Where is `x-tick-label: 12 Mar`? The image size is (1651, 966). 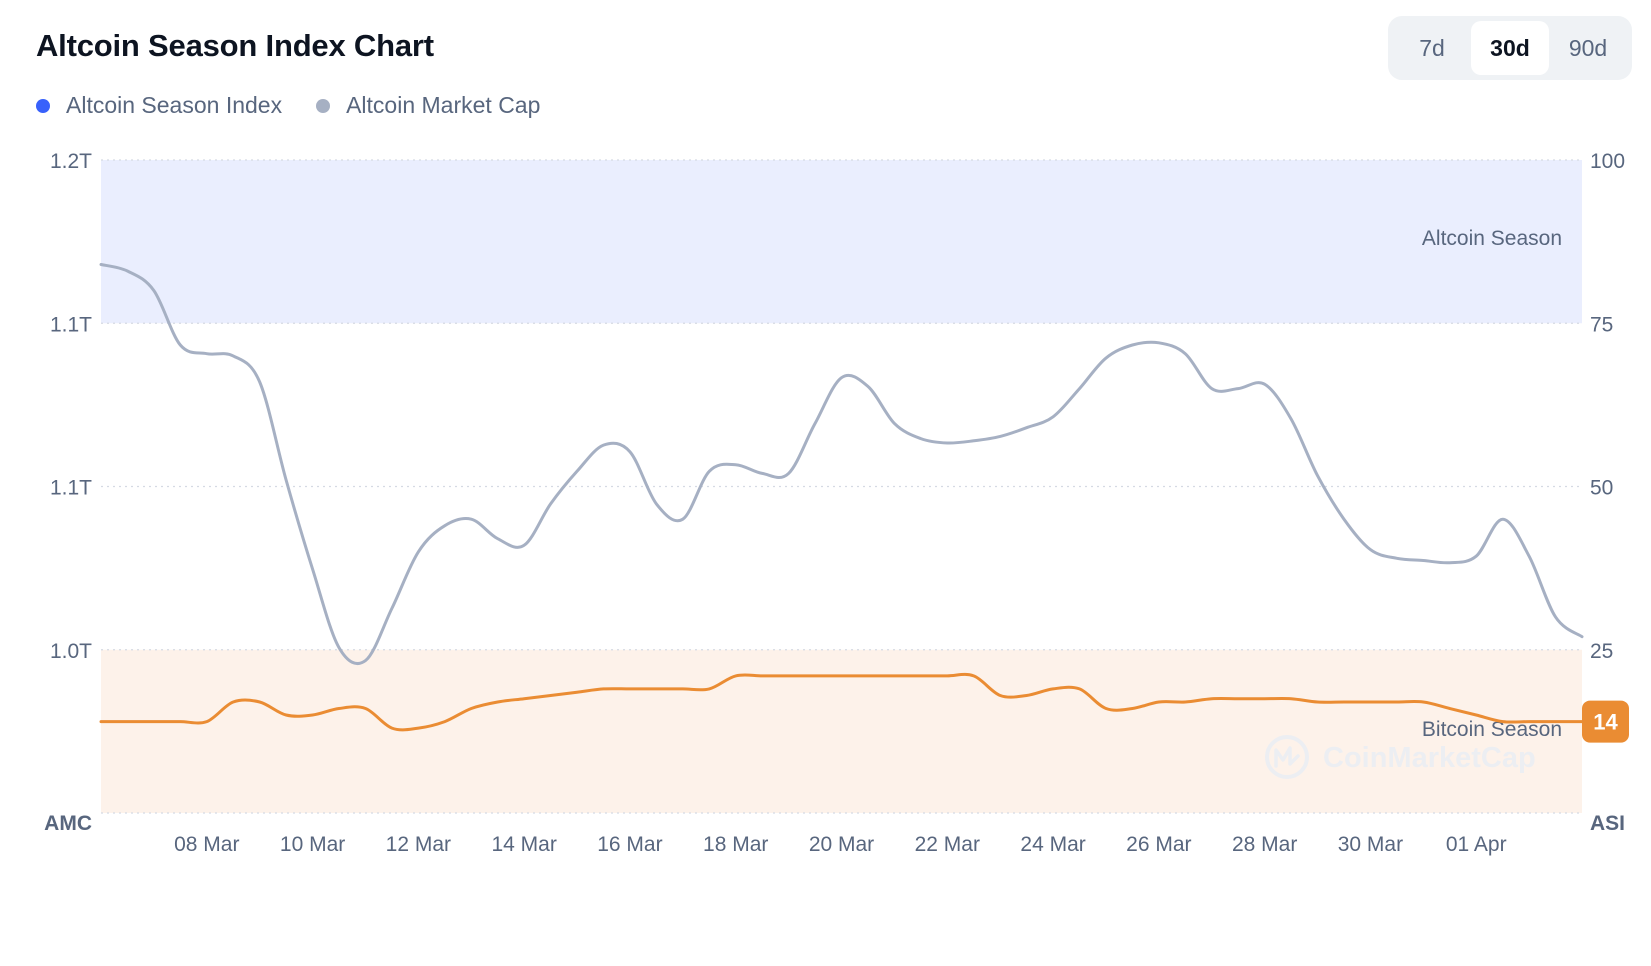
x-tick-label: 12 Mar is located at coordinates (418, 844).